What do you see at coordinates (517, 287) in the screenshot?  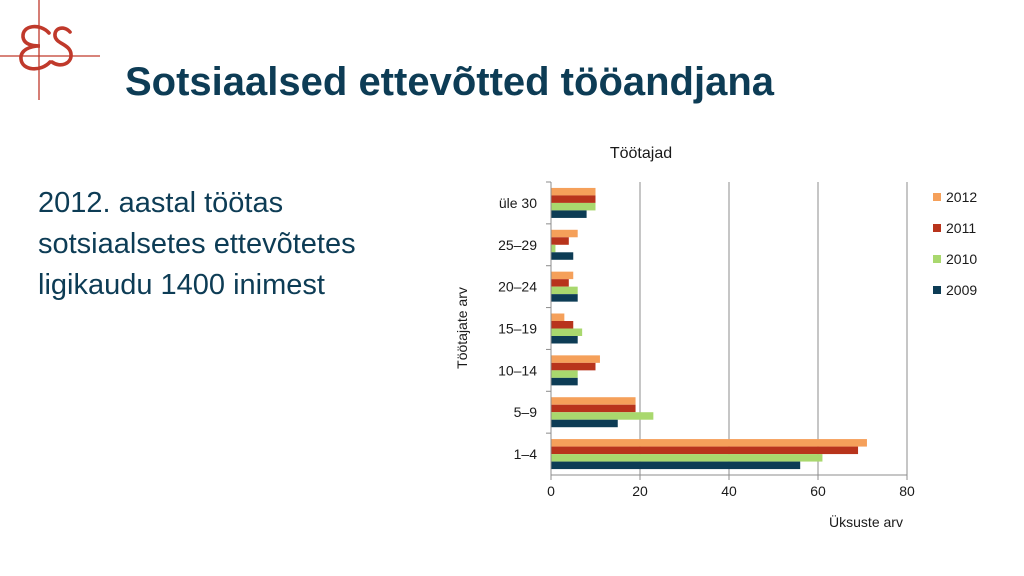 I see `y-tick-label: 20–24` at bounding box center [517, 287].